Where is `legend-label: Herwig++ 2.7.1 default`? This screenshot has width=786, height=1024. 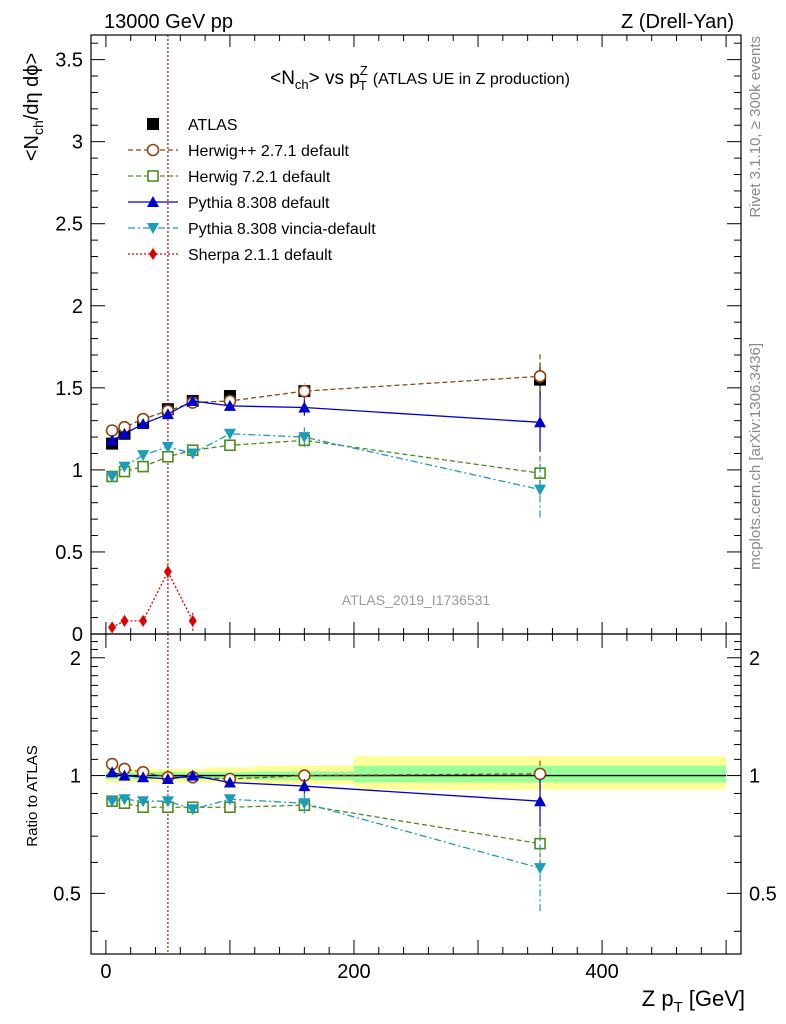 legend-label: Herwig++ 2.7.1 default is located at coordinates (269, 151).